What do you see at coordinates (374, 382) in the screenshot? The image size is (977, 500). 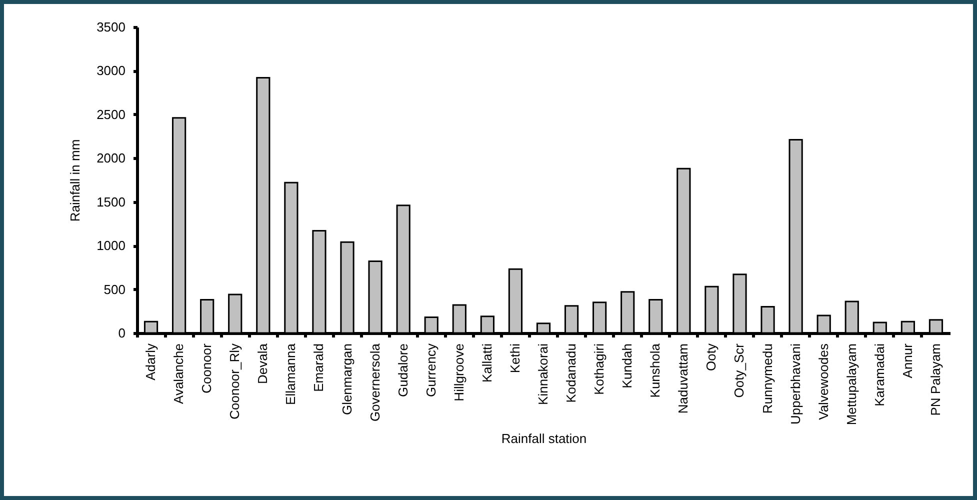 I see `x-tick-label: Governersola` at bounding box center [374, 382].